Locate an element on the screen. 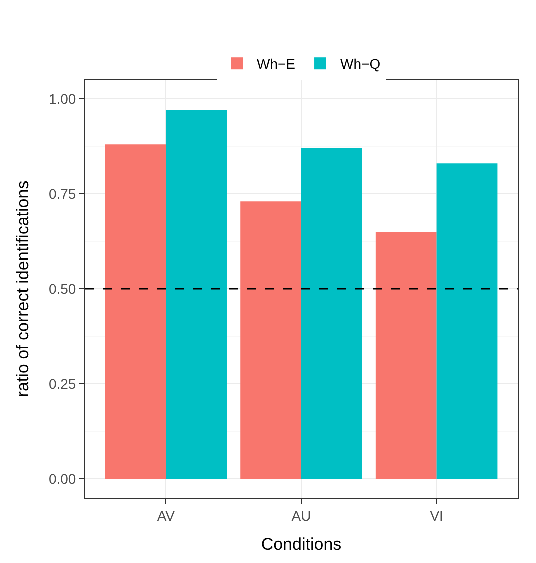  y-tick-label: 1.00 is located at coordinates (62, 98).